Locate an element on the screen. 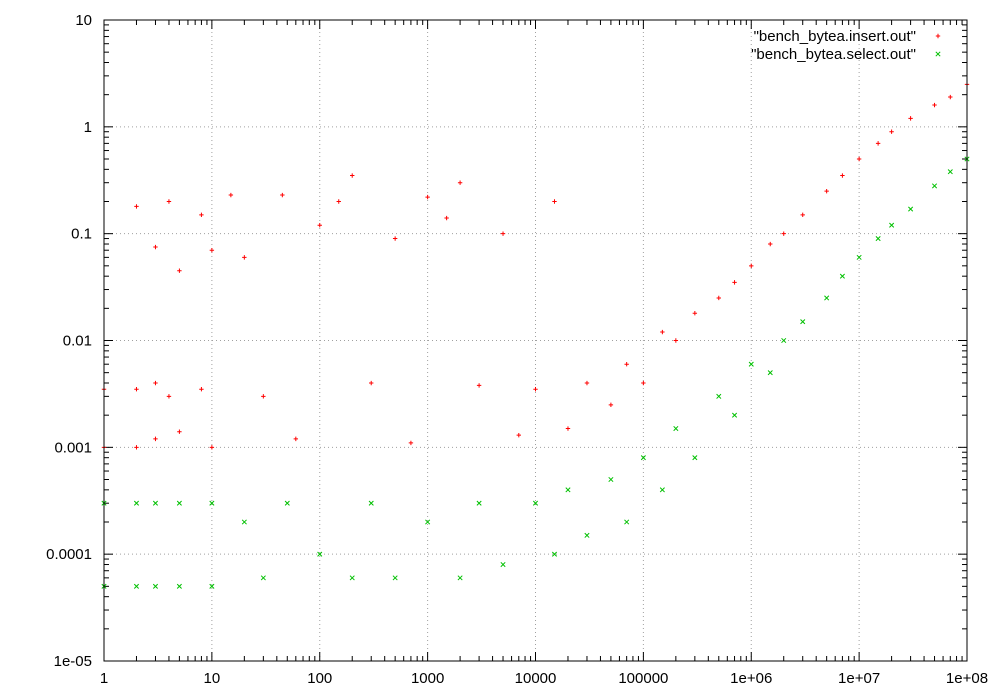 This screenshot has width=1000, height=700. y-tick-label: 0.01 is located at coordinates (77, 341).